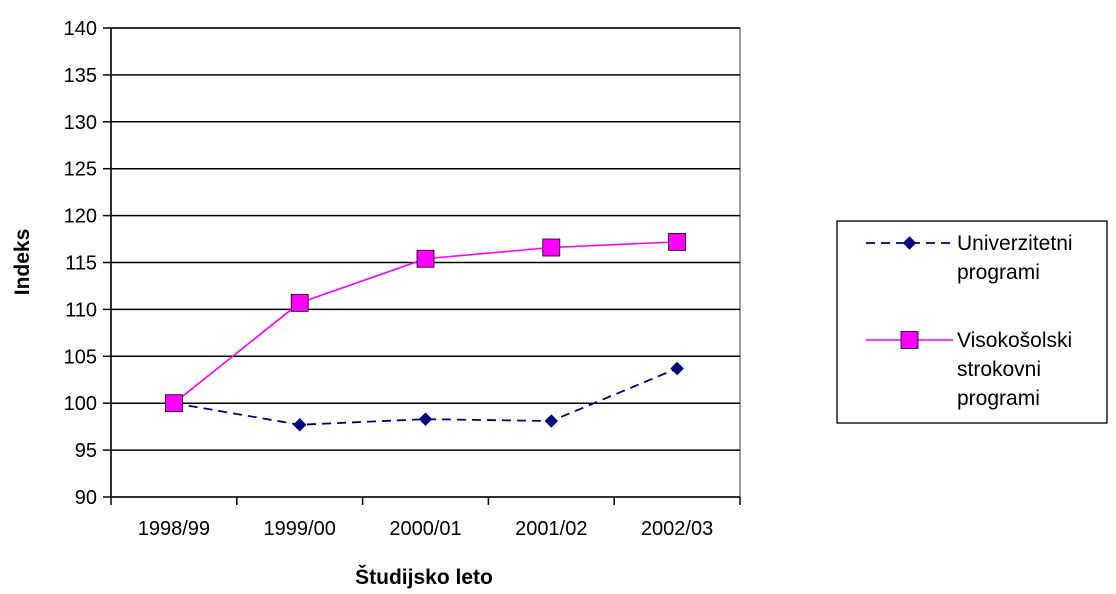 This screenshot has height=594, width=1116. I want to click on x-tick-label: 2000/01, so click(425, 529).